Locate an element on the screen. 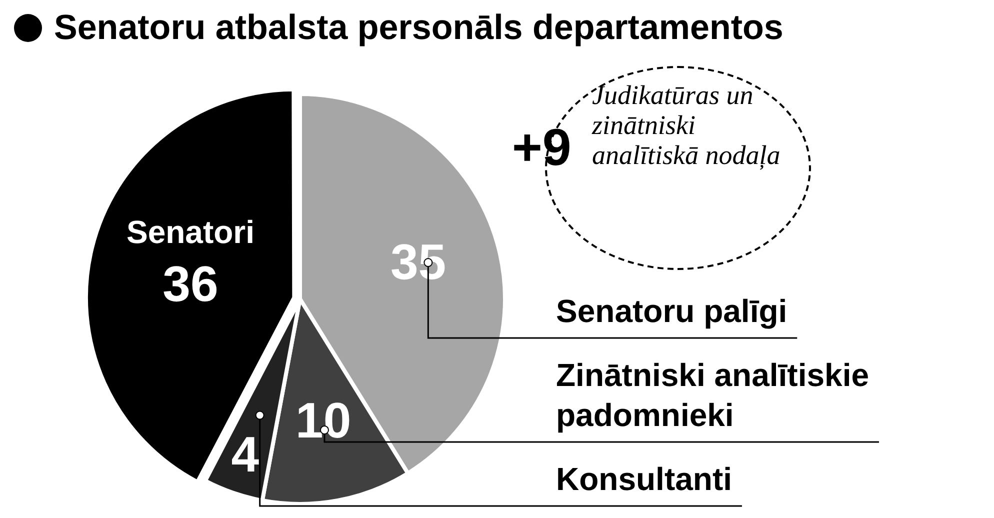 Image resolution: width=994 pixels, height=518 pixels. slice-label: Senatoru palīgi is located at coordinates (672, 311).